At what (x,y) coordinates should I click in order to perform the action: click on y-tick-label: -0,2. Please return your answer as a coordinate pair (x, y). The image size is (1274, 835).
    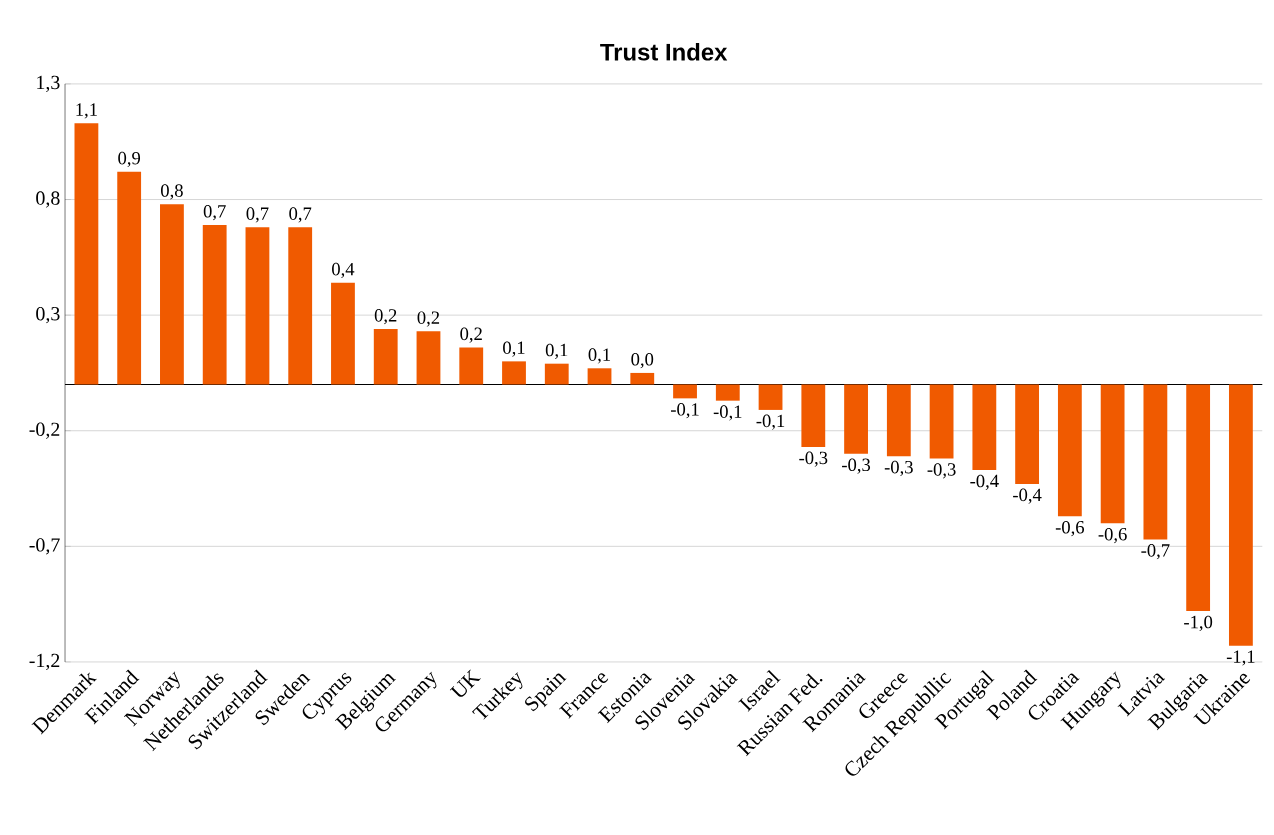
    Looking at the image, I should click on (44, 430).